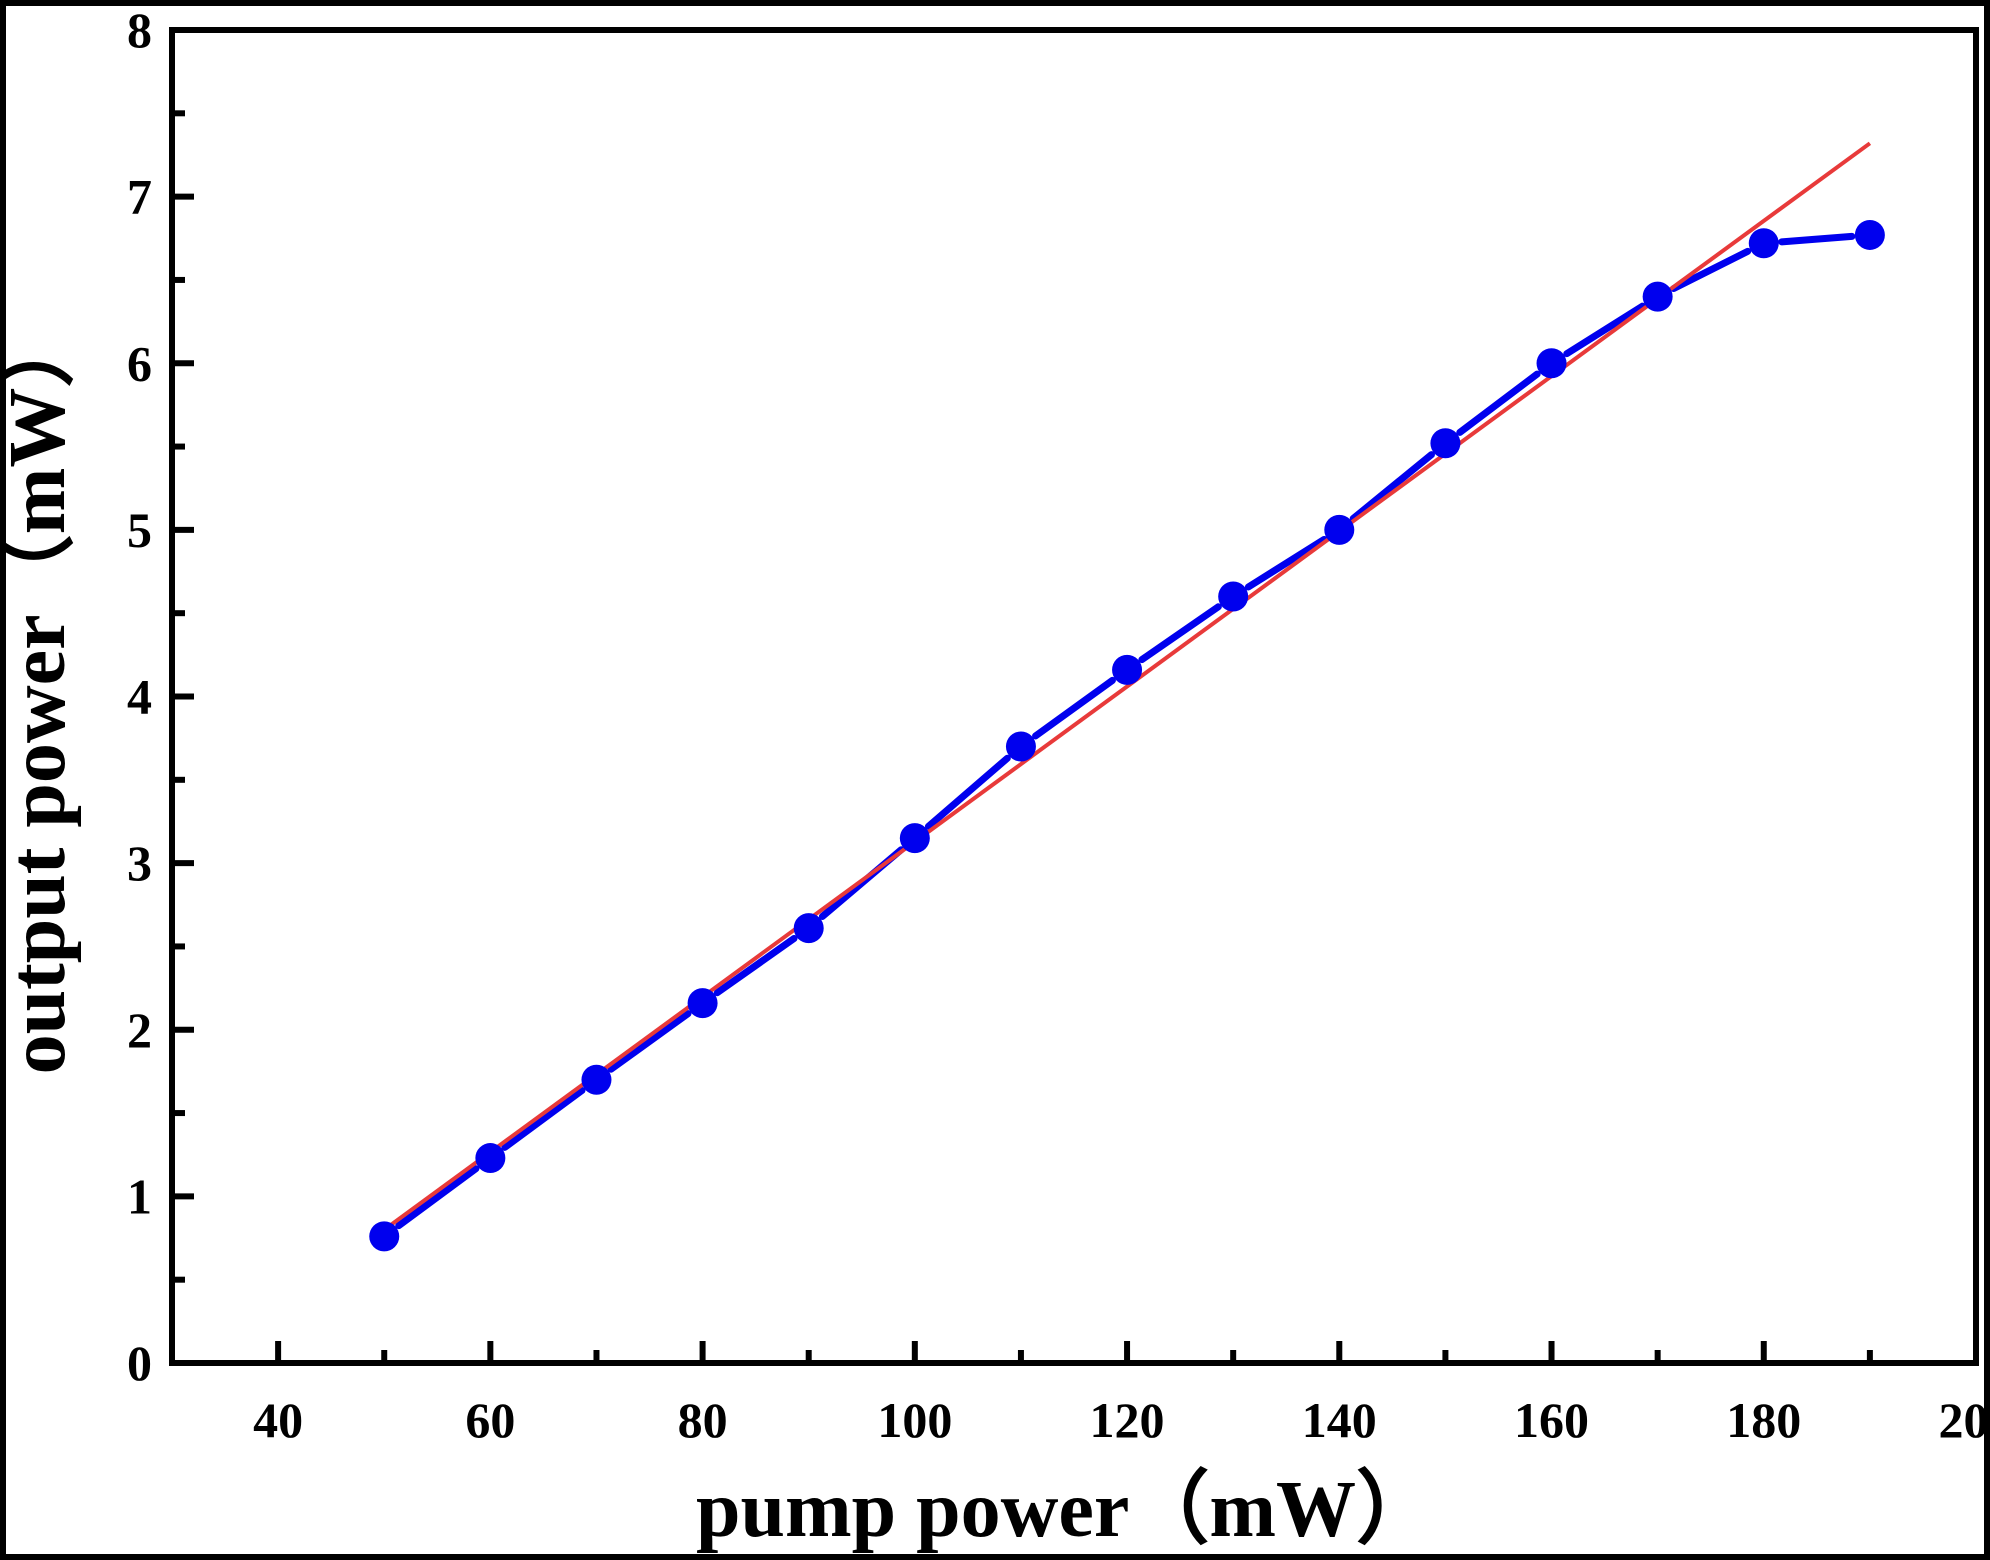 This screenshot has height=1560, width=1990. I want to click on y-tick-label: 6, so click(139, 363).